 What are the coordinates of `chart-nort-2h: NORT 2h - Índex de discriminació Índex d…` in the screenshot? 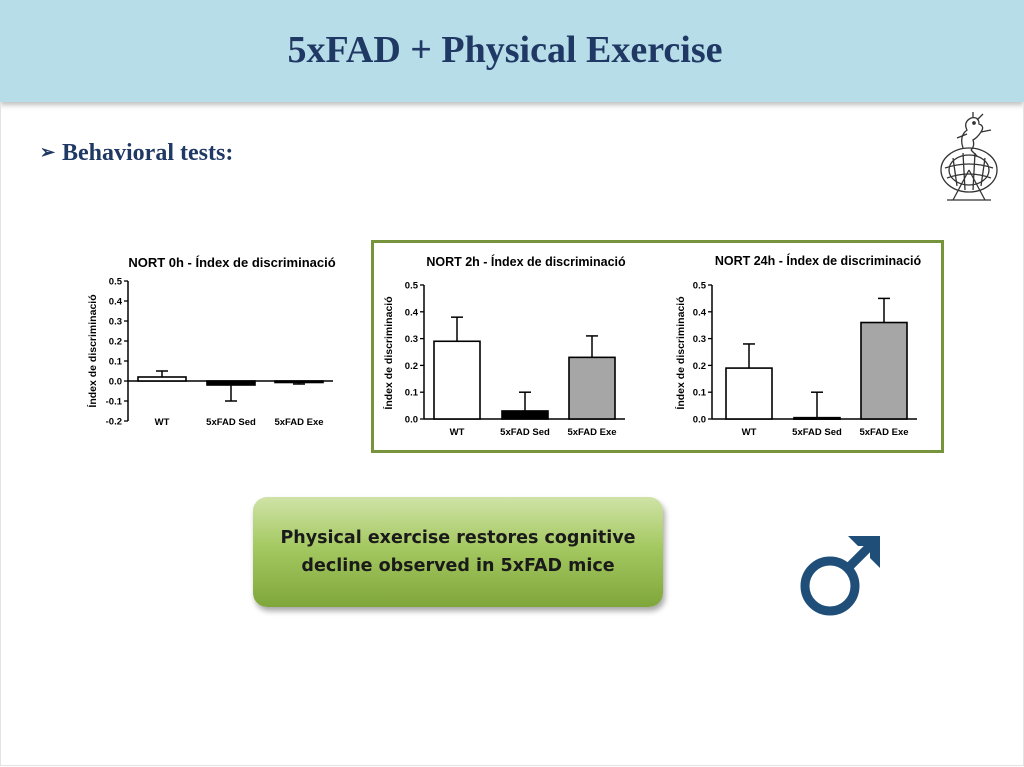 It's located at (504, 346).